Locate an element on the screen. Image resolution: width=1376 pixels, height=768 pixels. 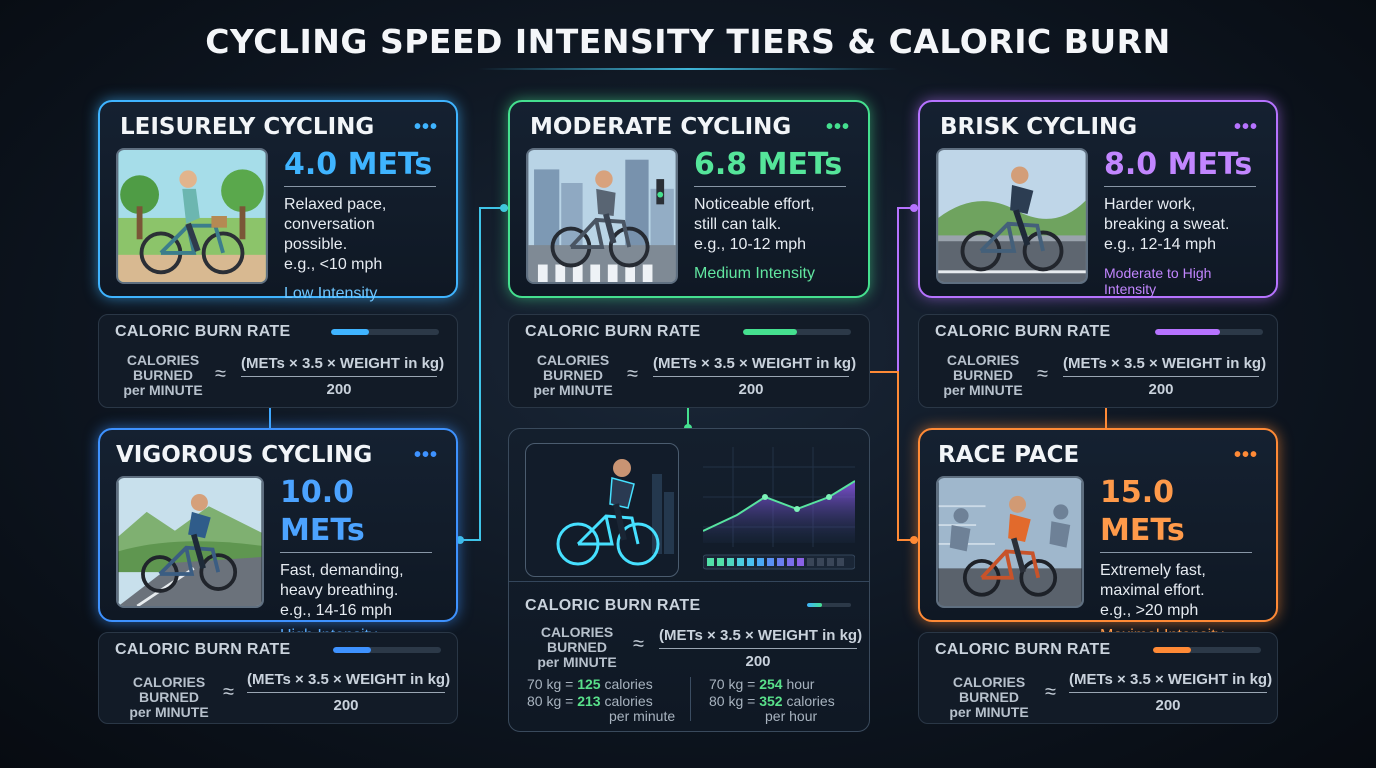
mountain-road-rider-image is located at coordinates (190, 542).